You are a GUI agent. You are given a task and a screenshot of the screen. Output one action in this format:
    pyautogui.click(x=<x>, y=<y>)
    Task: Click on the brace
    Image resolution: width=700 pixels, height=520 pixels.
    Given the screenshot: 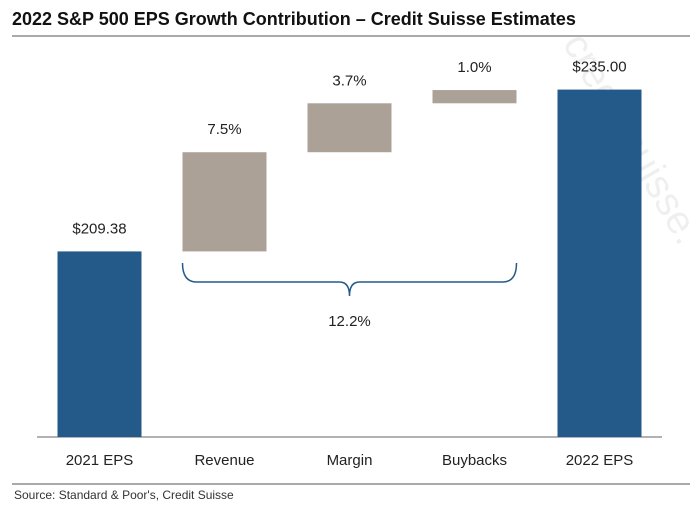 What is the action you would take?
    pyautogui.click(x=349, y=279)
    